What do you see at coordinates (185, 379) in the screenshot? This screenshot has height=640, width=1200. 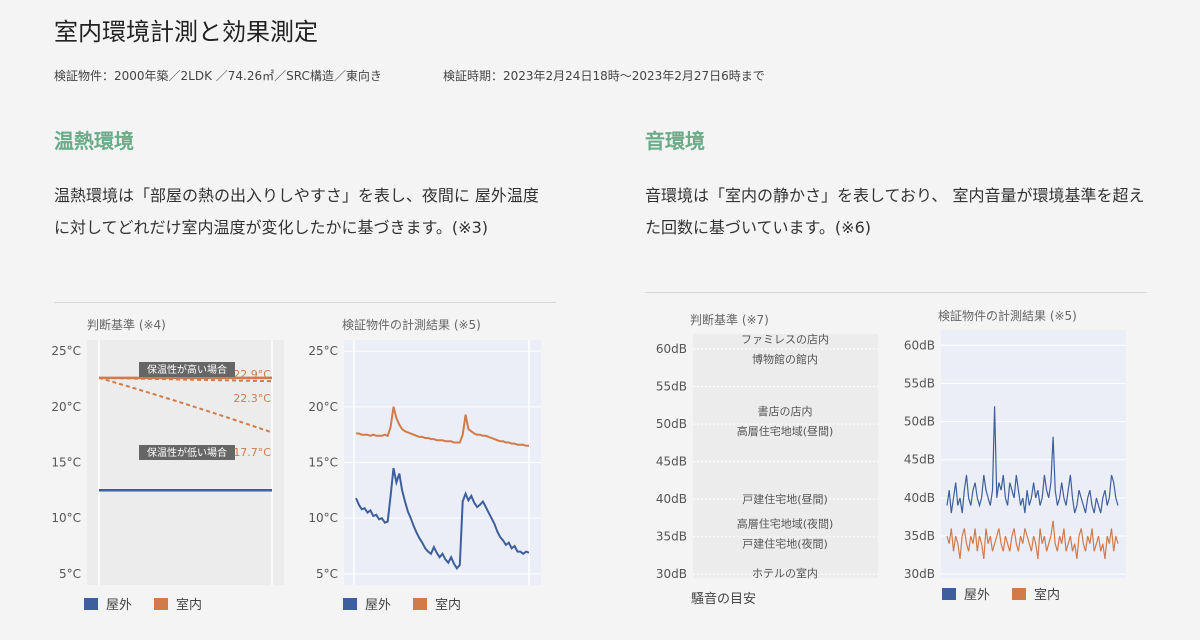 I see `thermal-judge-indoor-mid-line` at bounding box center [185, 379].